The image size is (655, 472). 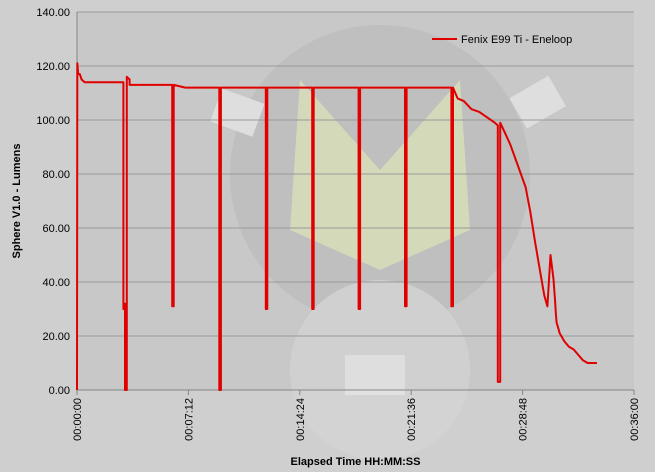 What do you see at coordinates (56, 337) in the screenshot?
I see `y-tick-label: 20.00` at bounding box center [56, 337].